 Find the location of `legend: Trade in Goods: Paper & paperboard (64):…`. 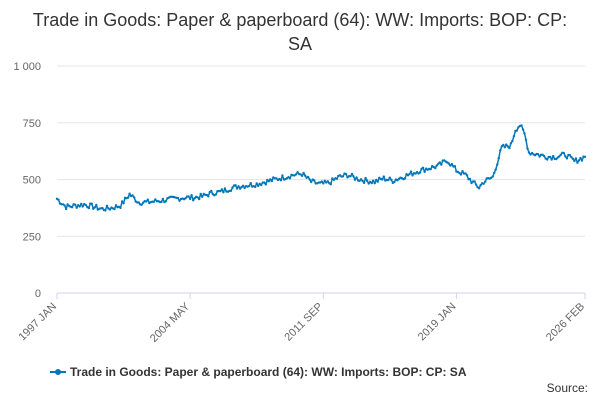

legend: Trade in Goods: Paper & paperboard (64):… is located at coordinates (258, 372).